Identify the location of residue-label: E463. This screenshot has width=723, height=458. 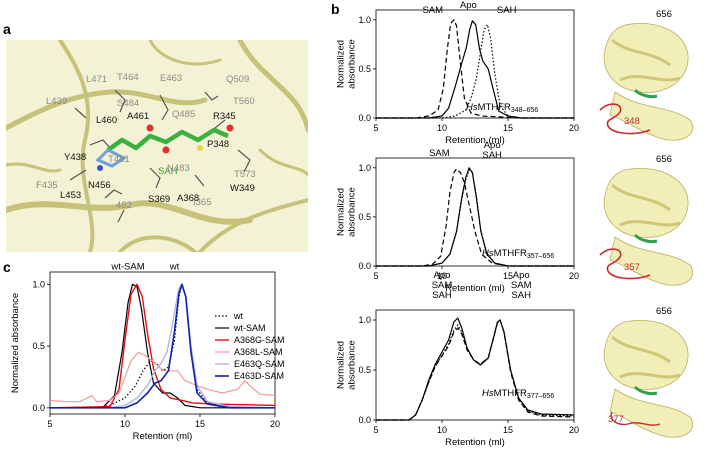
(171, 78).